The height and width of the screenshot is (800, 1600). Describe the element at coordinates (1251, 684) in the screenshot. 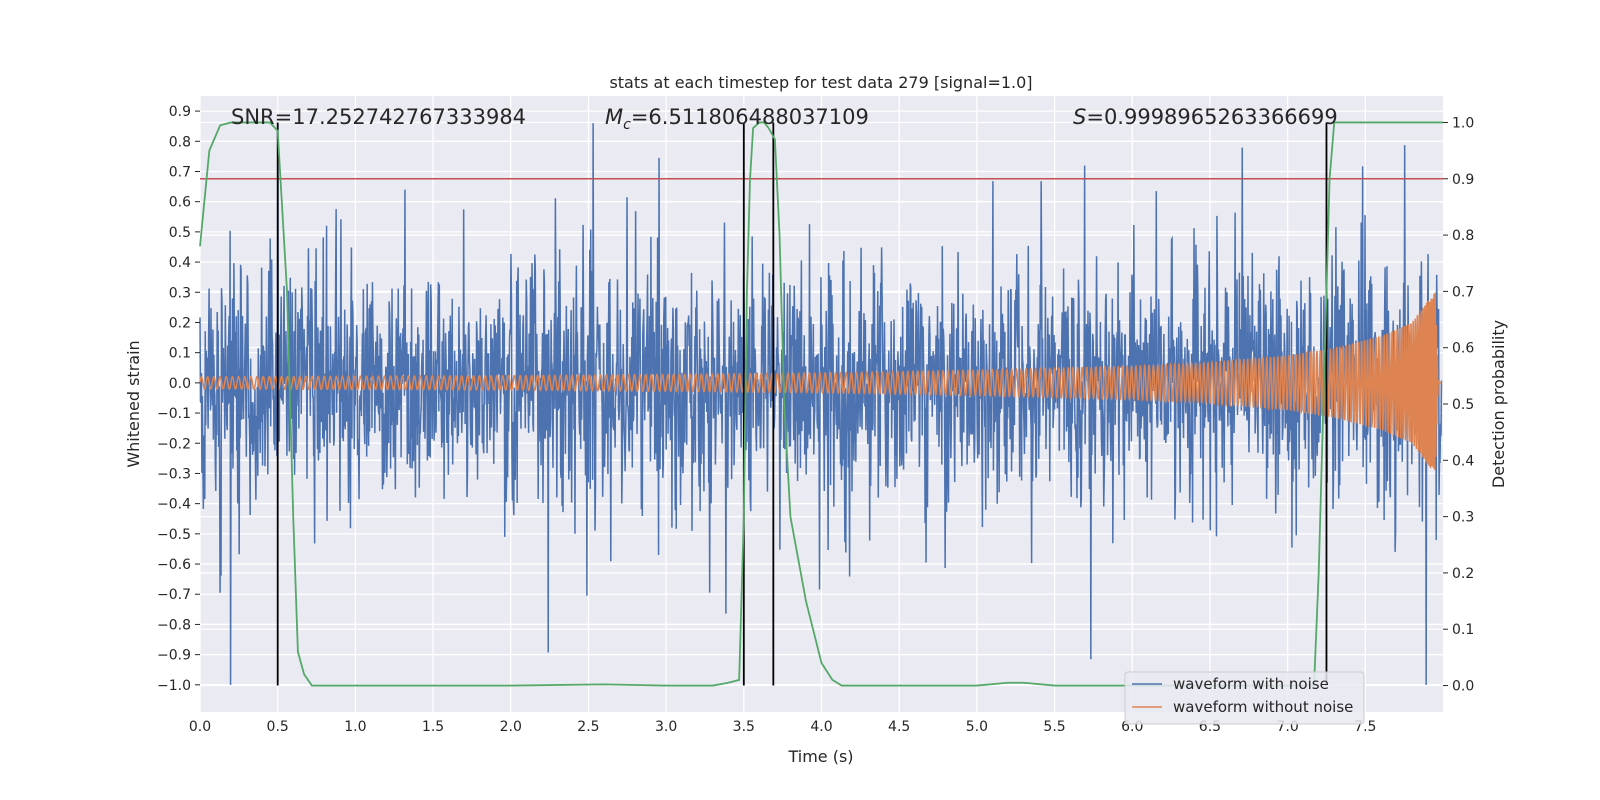

I see `legend-label-noise: waveform with noise` at that location.